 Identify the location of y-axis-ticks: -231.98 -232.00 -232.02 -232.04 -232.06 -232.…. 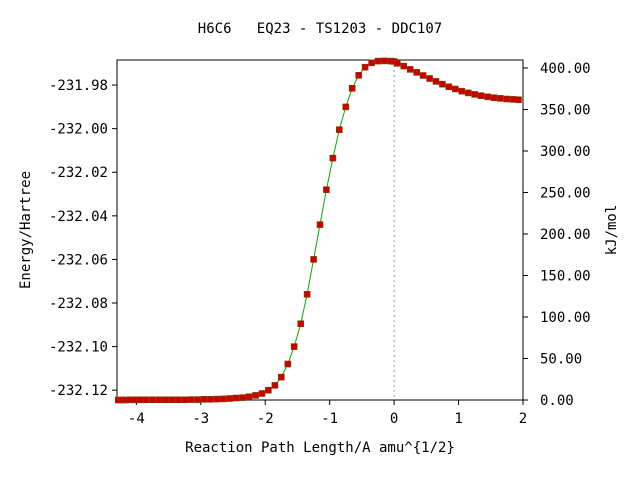
(83, 238).